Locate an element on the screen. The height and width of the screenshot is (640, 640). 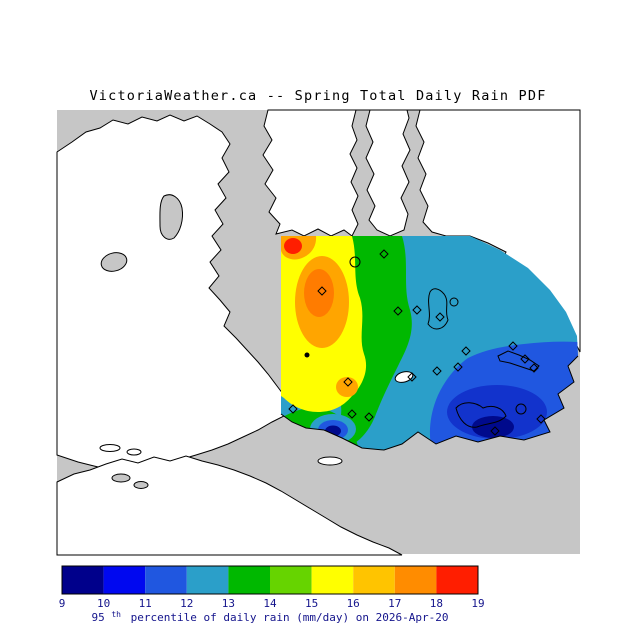
colorbar-tick-label: 18 is located at coordinates (436, 603).